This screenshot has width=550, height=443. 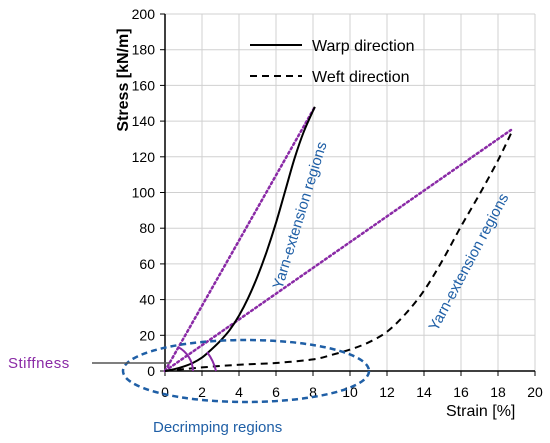 I want to click on stiffness-arc-warp, so click(x=185, y=359).